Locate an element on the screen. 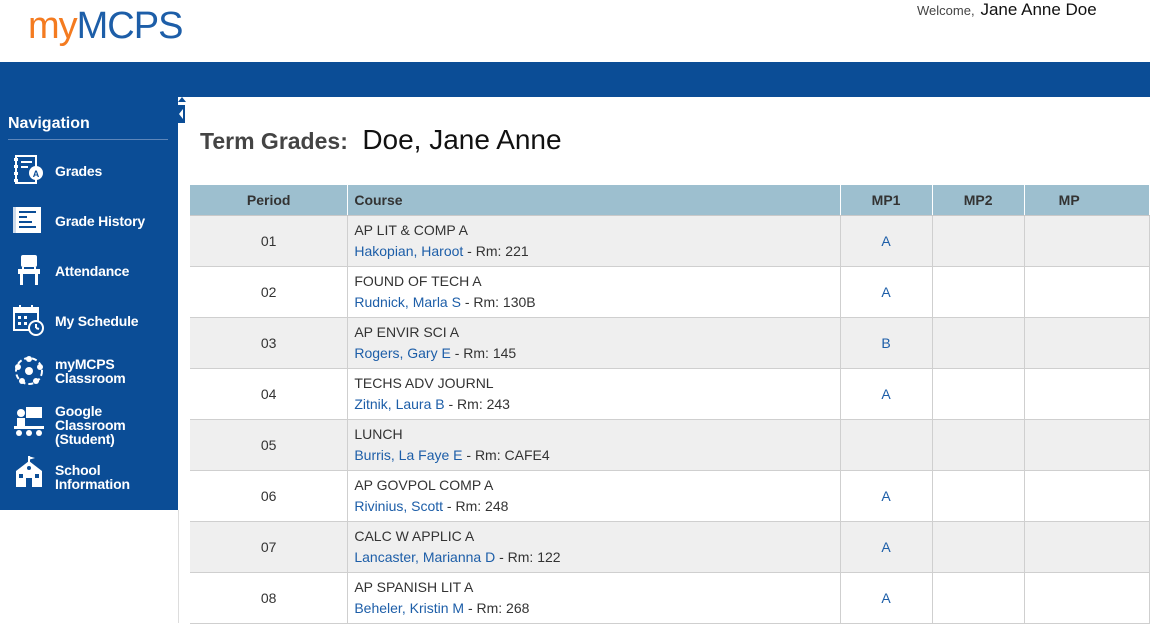 The image size is (1150, 624). sidebar-item-school-information: School Information is located at coordinates (89, 475).